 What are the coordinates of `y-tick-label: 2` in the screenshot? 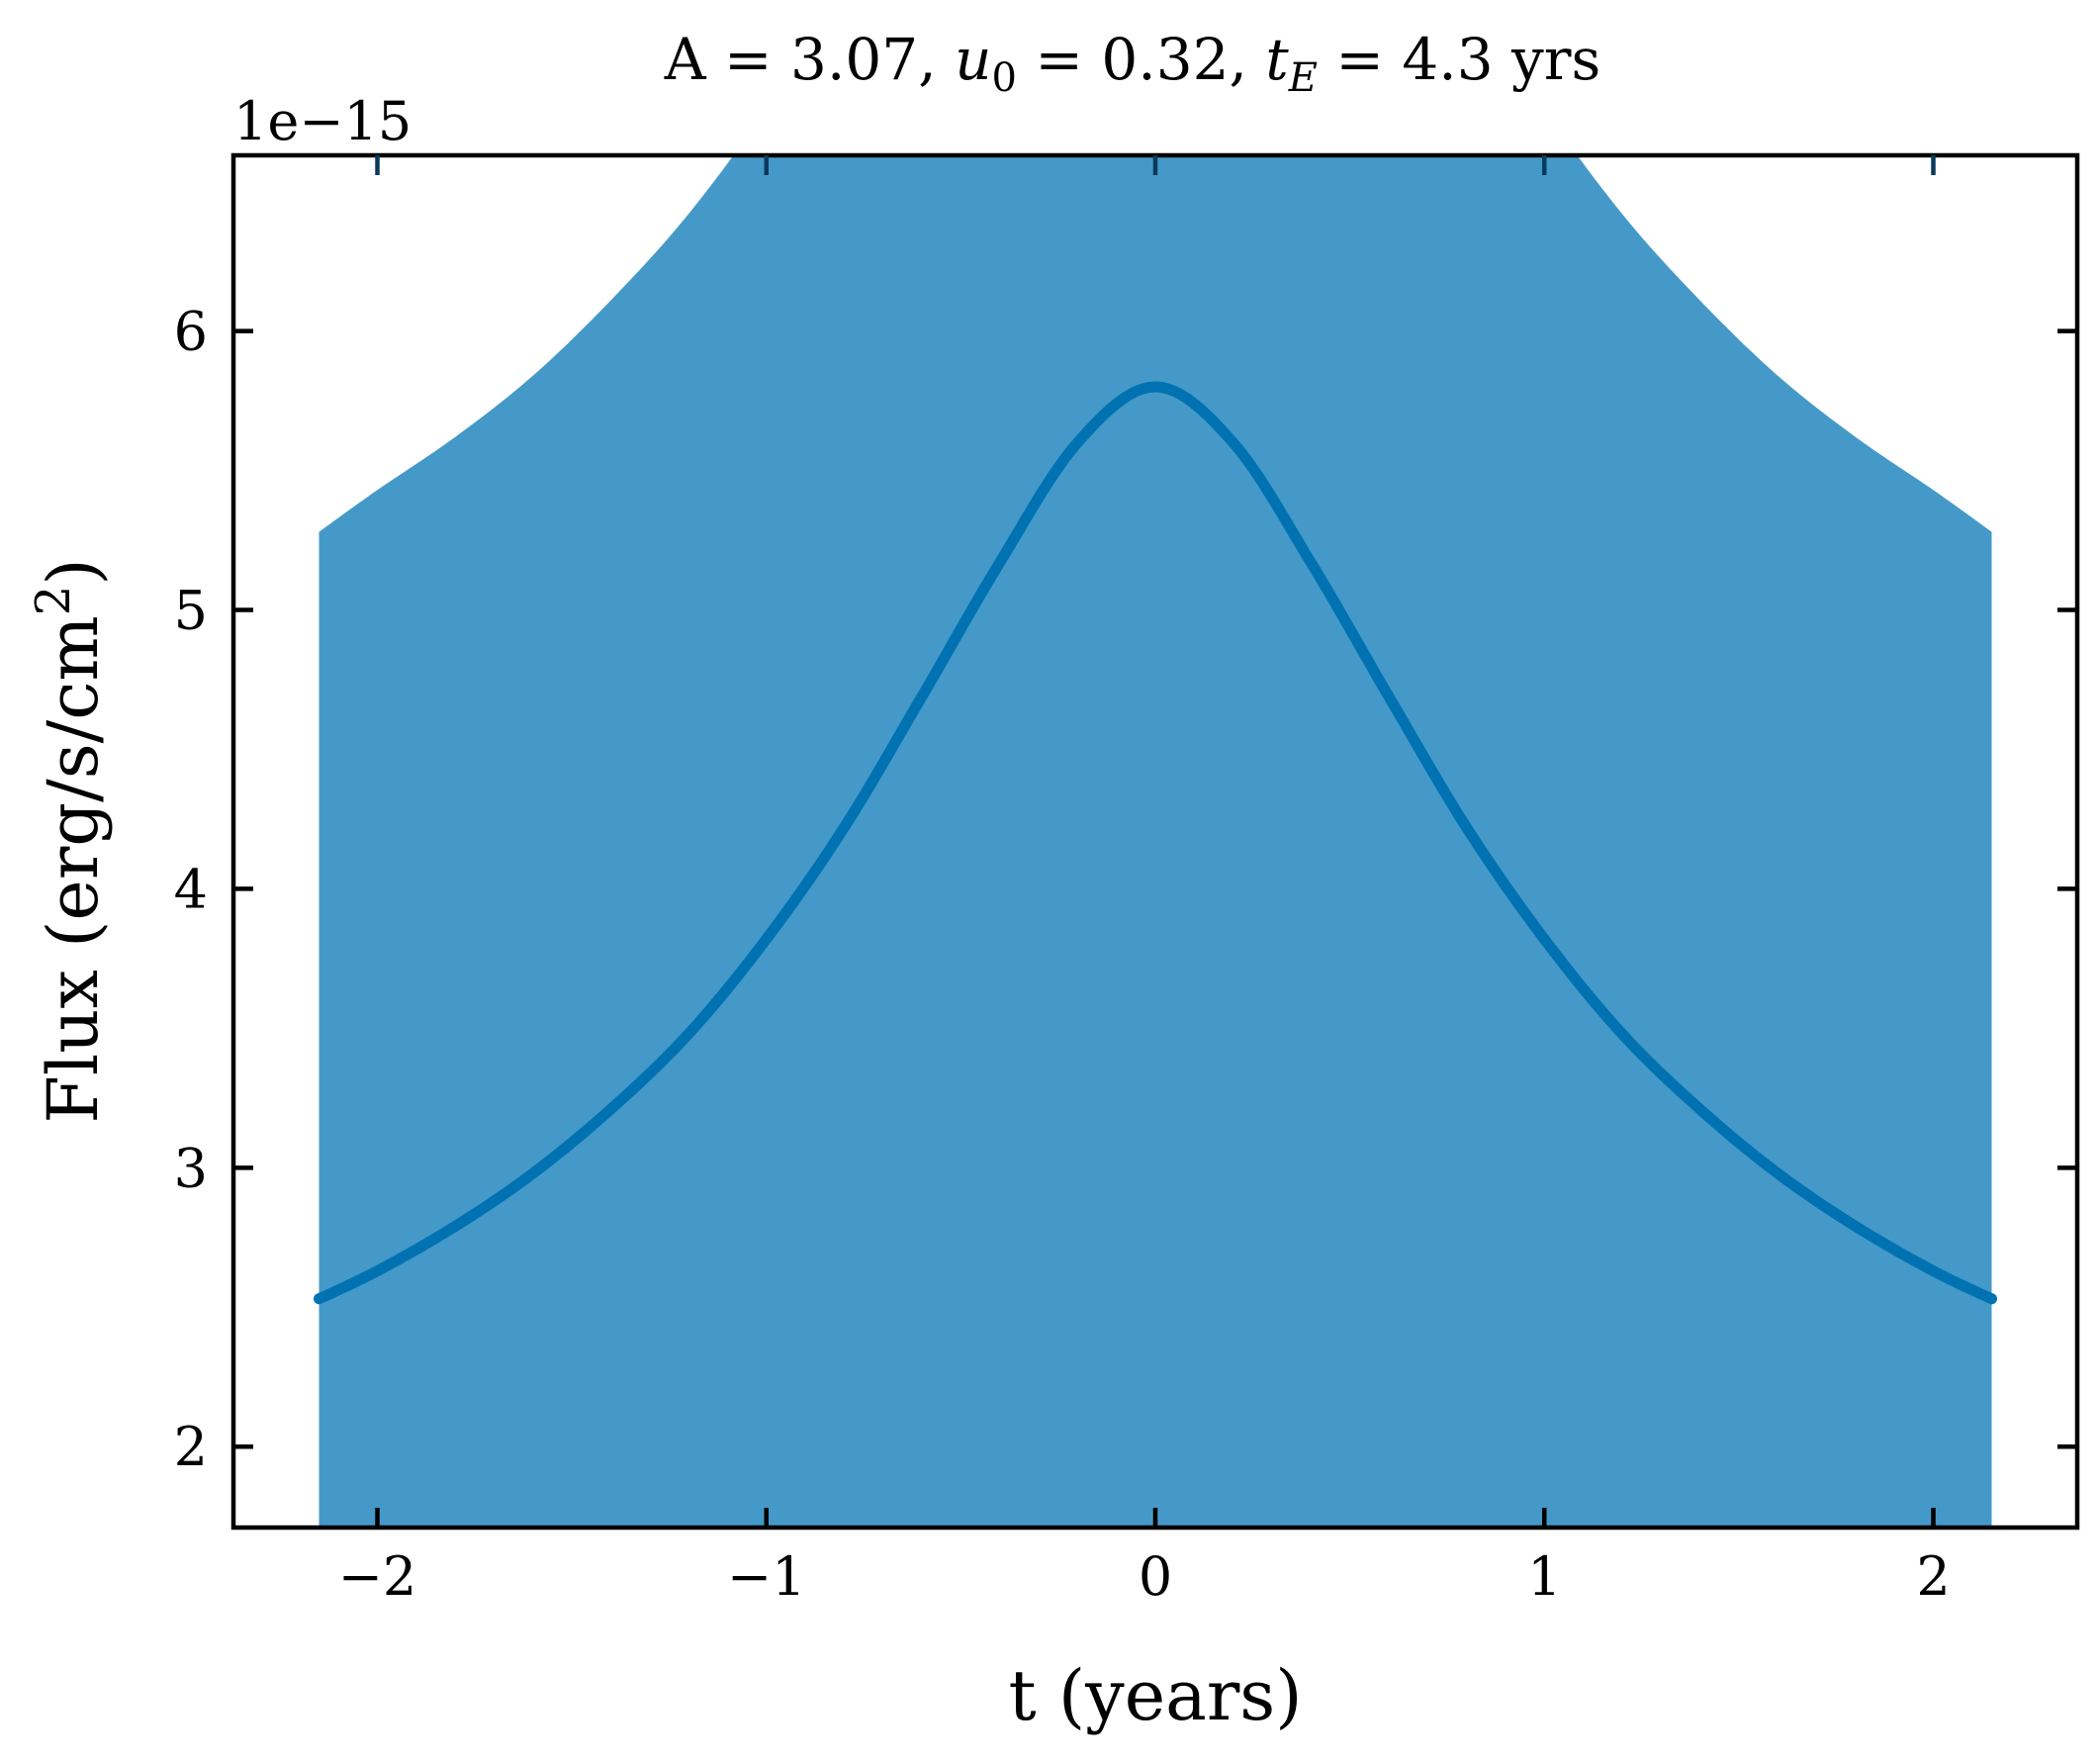 It's located at (191, 1447).